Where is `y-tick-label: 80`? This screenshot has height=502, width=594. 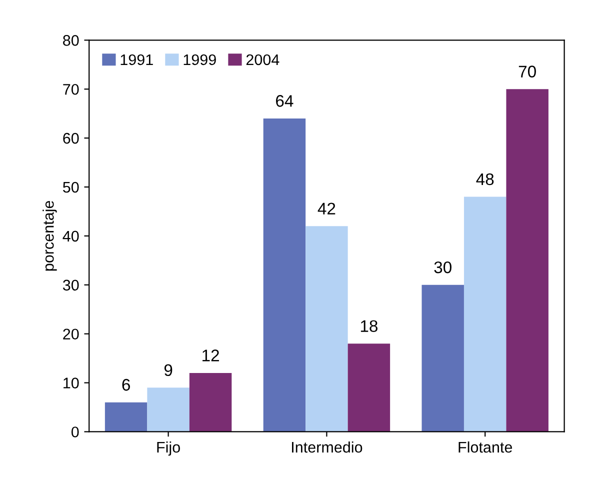 y-tick-label: 80 is located at coordinates (71, 40).